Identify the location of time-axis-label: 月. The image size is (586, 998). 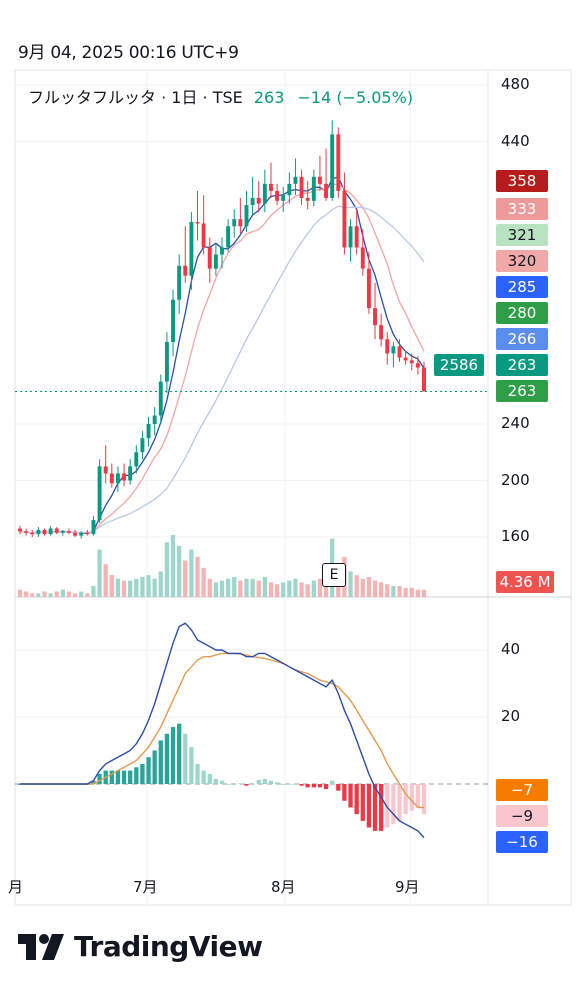
(16, 887).